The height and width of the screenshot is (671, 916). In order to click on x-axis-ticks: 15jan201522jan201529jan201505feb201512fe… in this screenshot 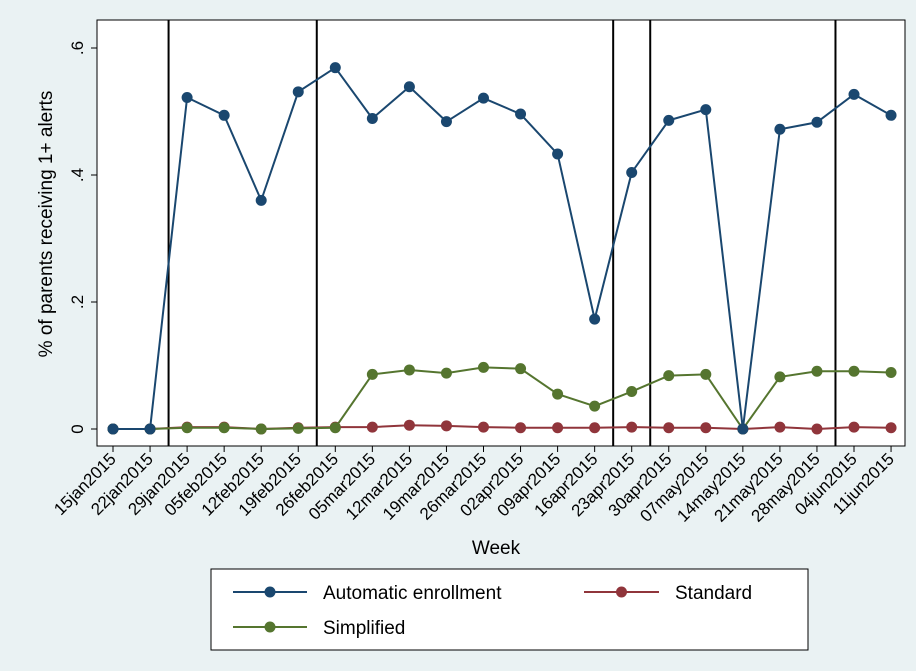, I will do `click(474, 486)`.